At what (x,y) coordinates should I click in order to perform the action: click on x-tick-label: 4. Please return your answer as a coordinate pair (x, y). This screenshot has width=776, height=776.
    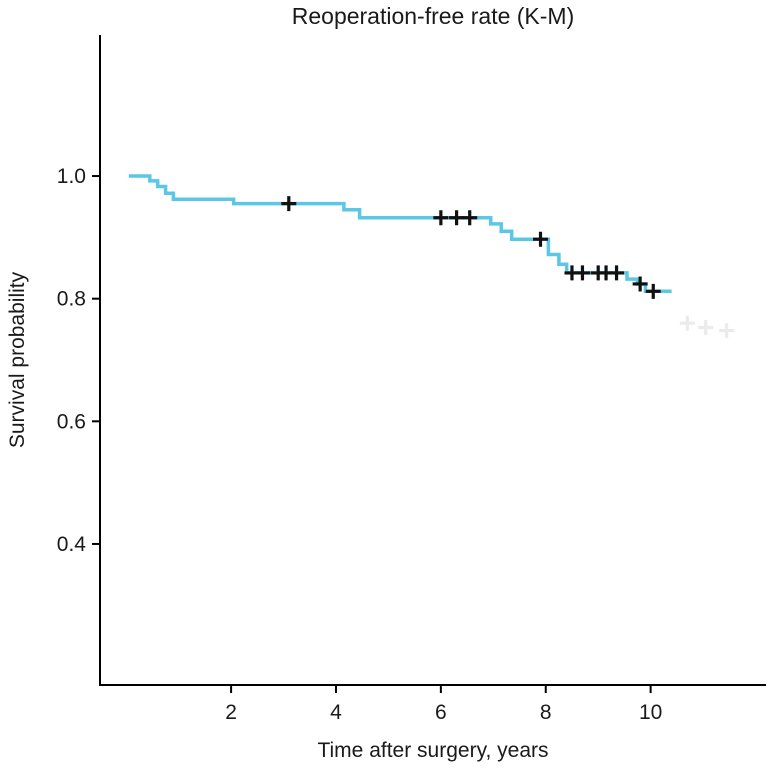
    Looking at the image, I should click on (336, 712).